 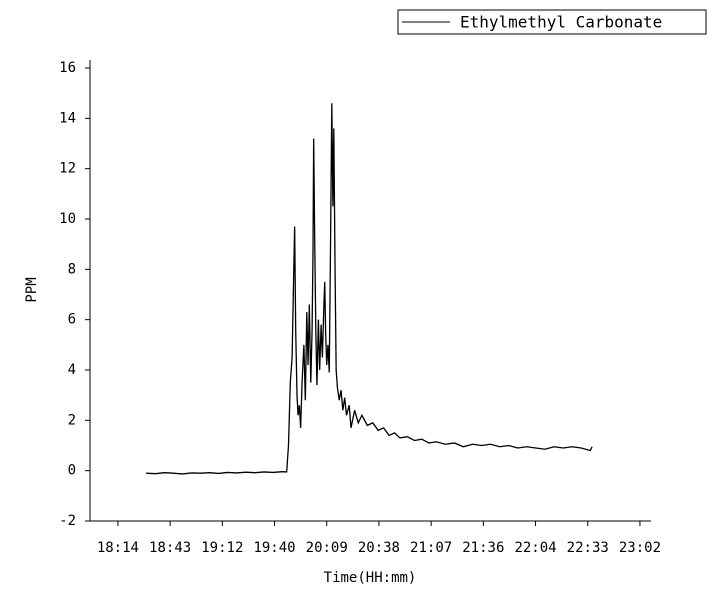 I want to click on y-tick-label: -2, so click(x=67, y=521).